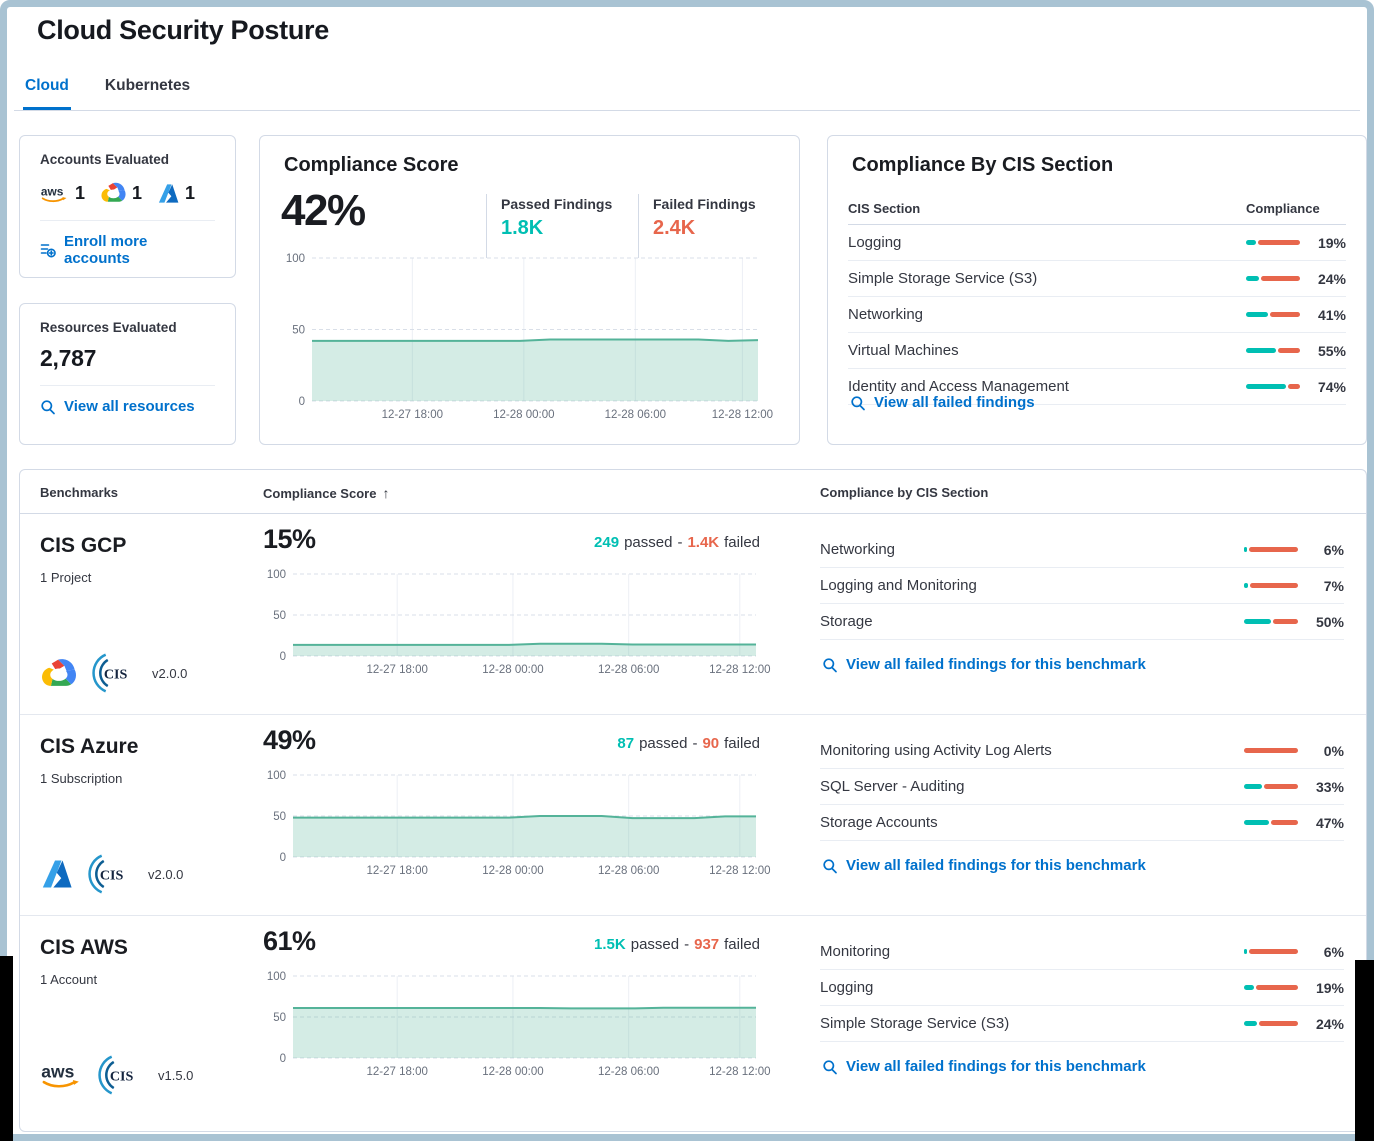 The width and height of the screenshot is (1374, 1141). I want to click on benchmark-name: CIS GCP, so click(83, 545).